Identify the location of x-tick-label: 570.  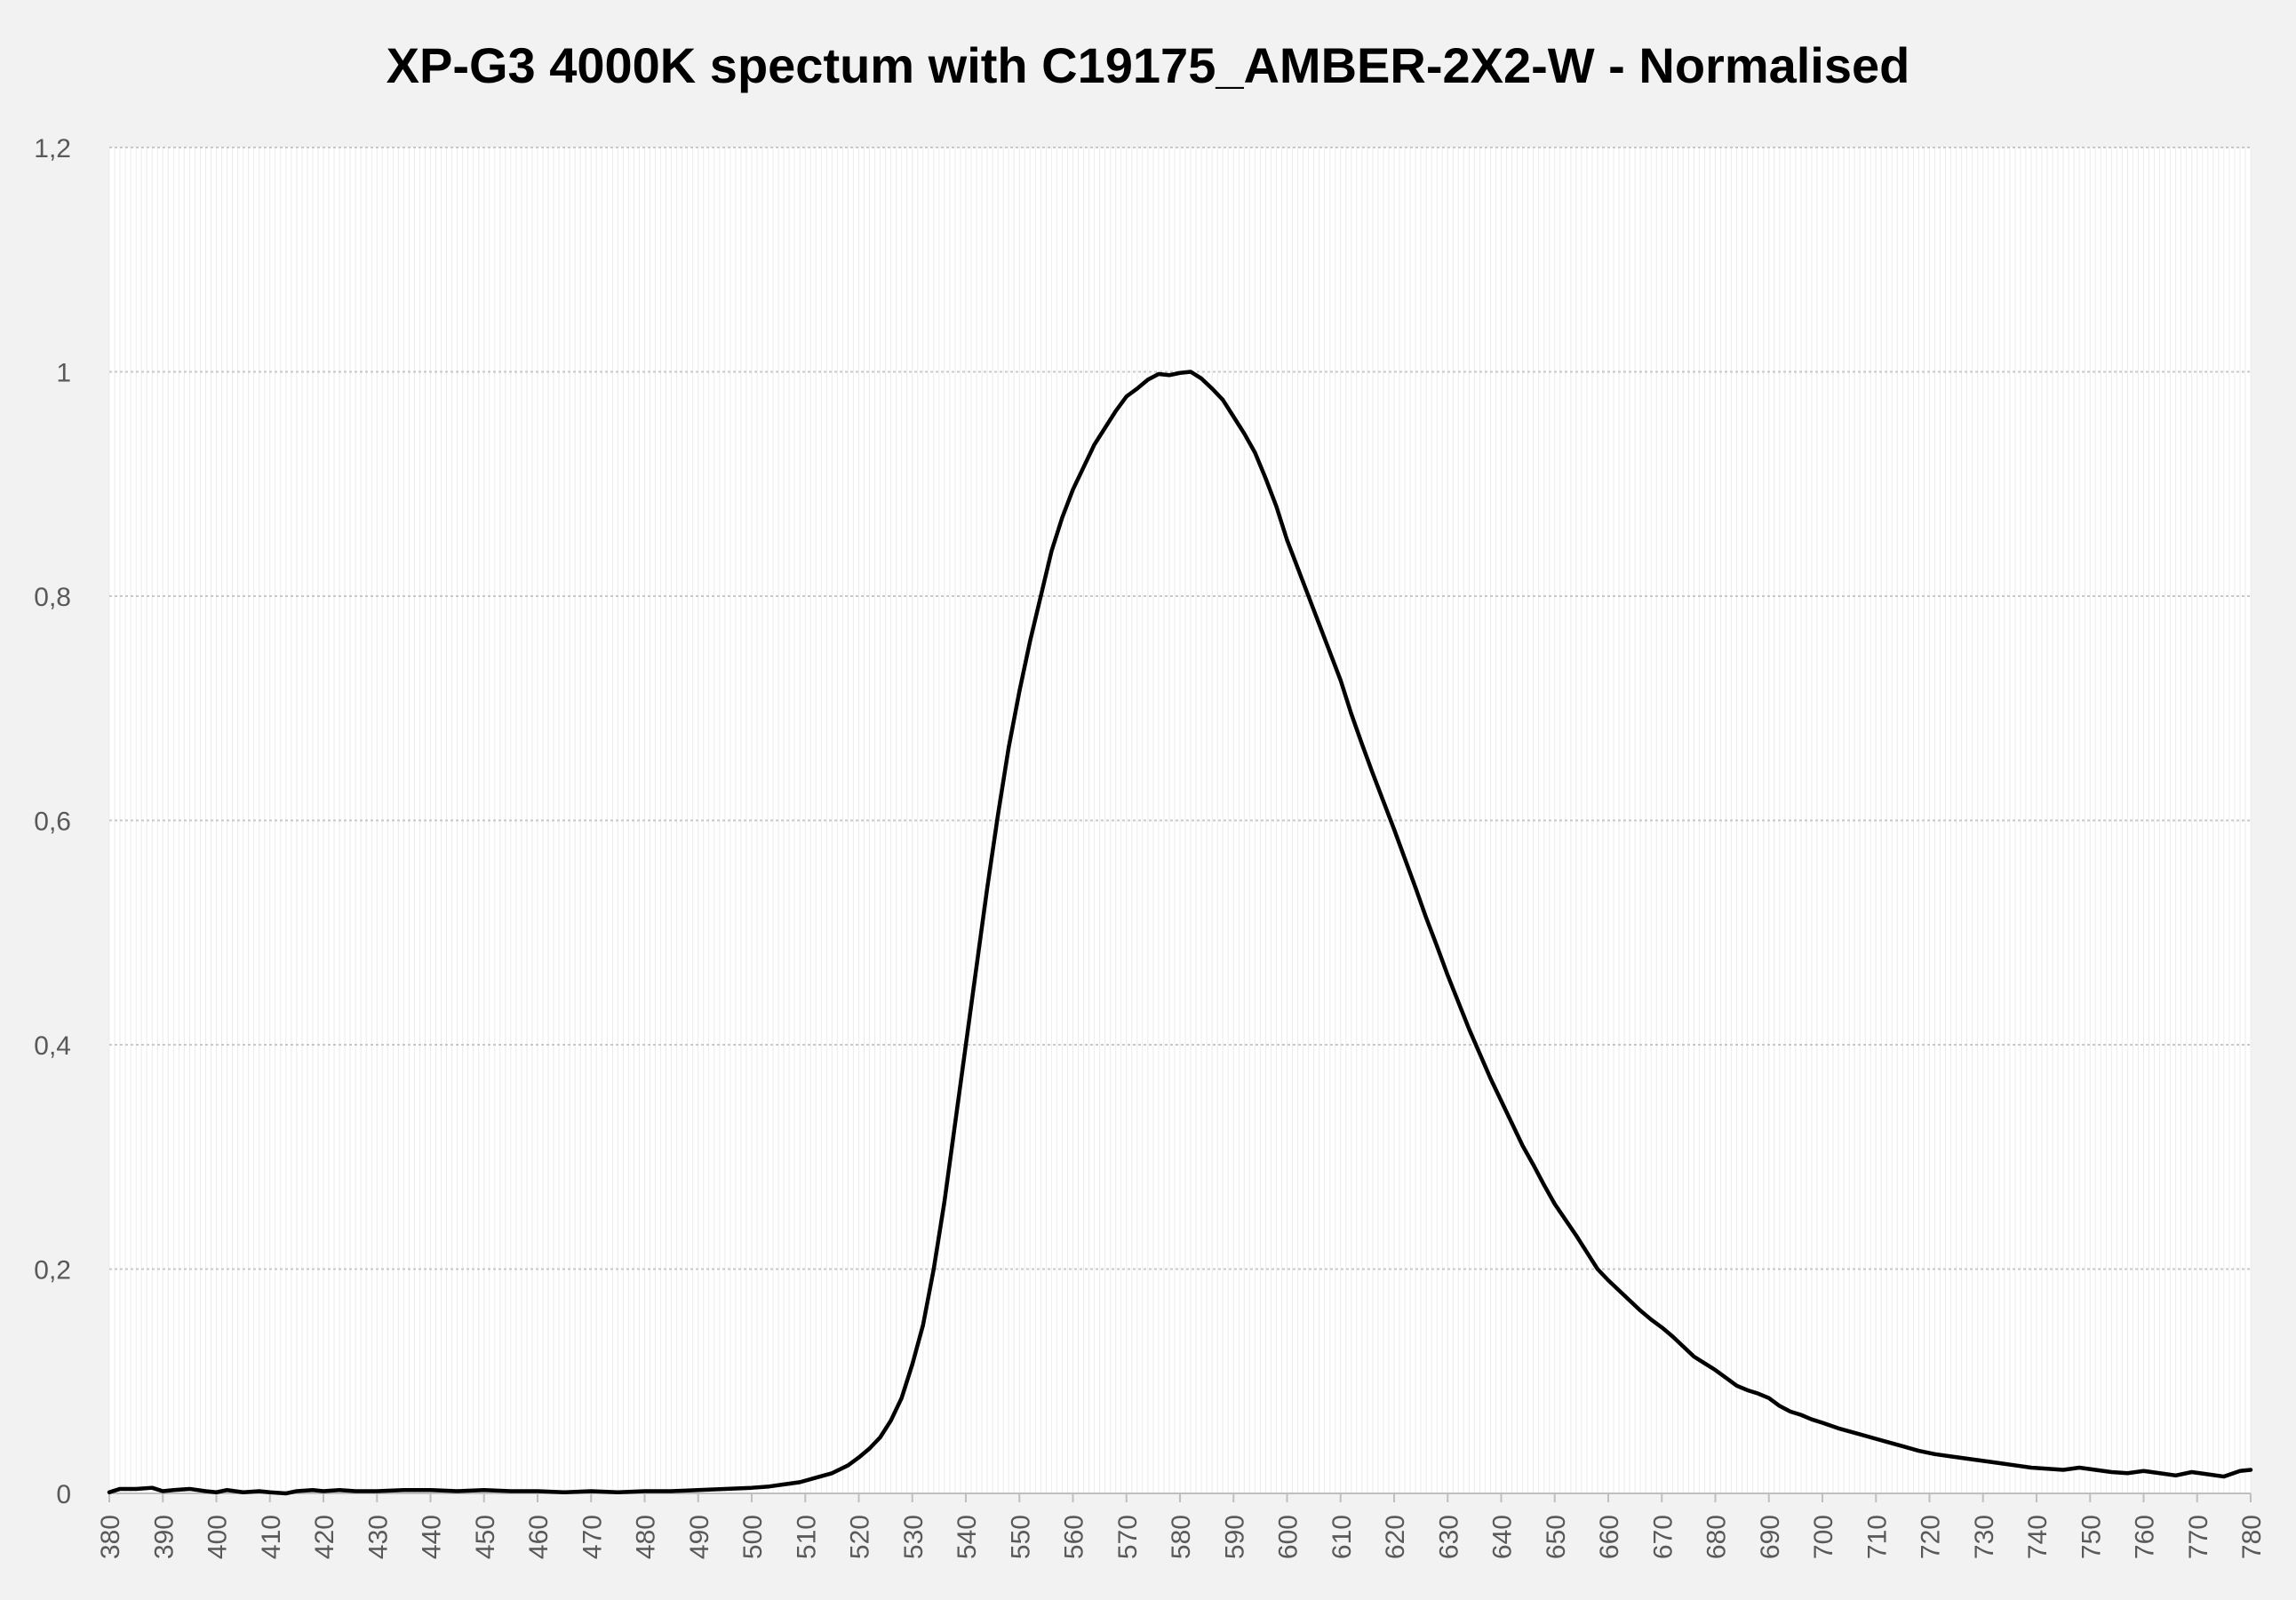
(1128, 1537).